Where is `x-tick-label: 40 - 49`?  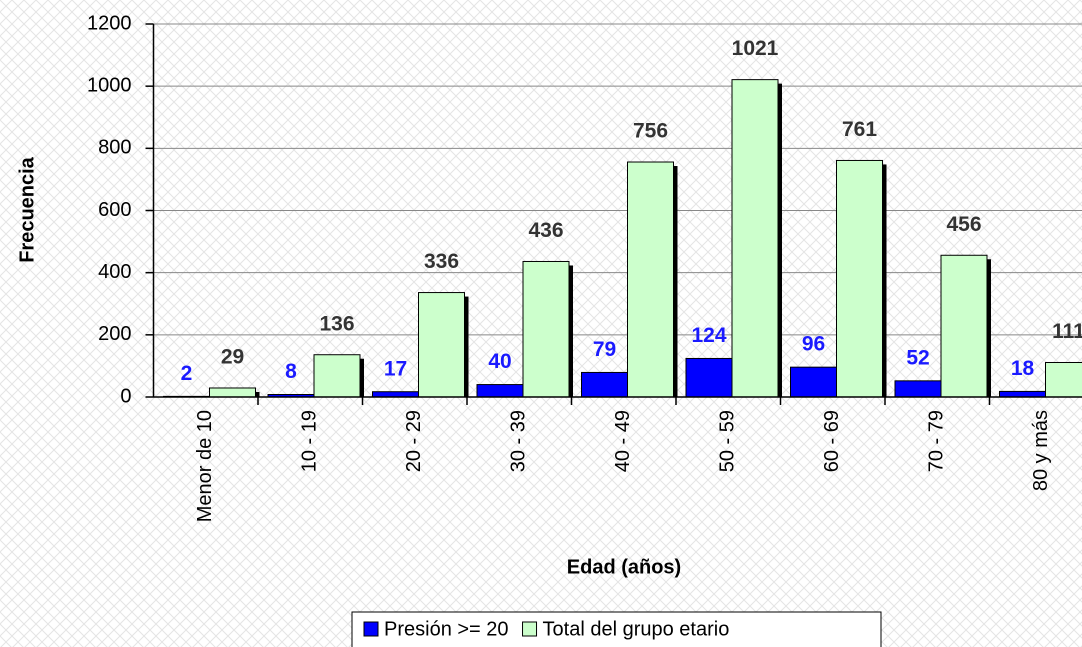
x-tick-label: 40 - 49 is located at coordinates (623, 441).